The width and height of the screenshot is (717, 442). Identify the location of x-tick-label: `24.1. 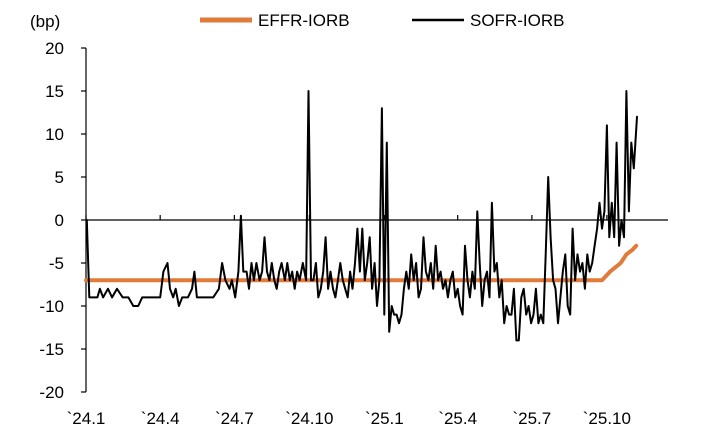
(86, 418).